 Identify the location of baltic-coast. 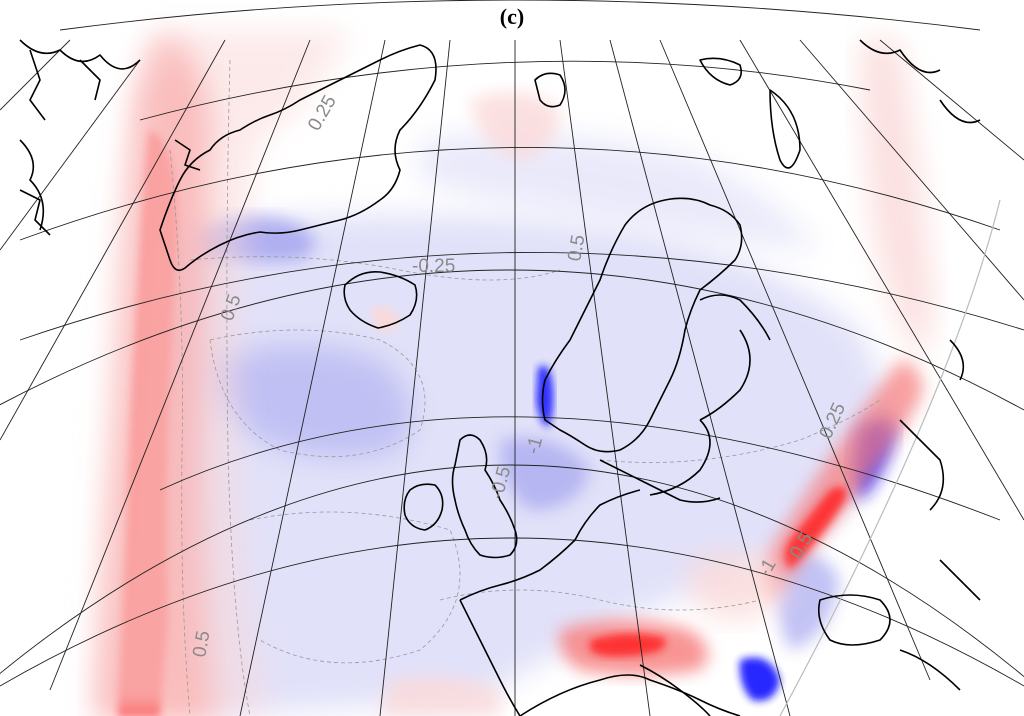
(660, 481).